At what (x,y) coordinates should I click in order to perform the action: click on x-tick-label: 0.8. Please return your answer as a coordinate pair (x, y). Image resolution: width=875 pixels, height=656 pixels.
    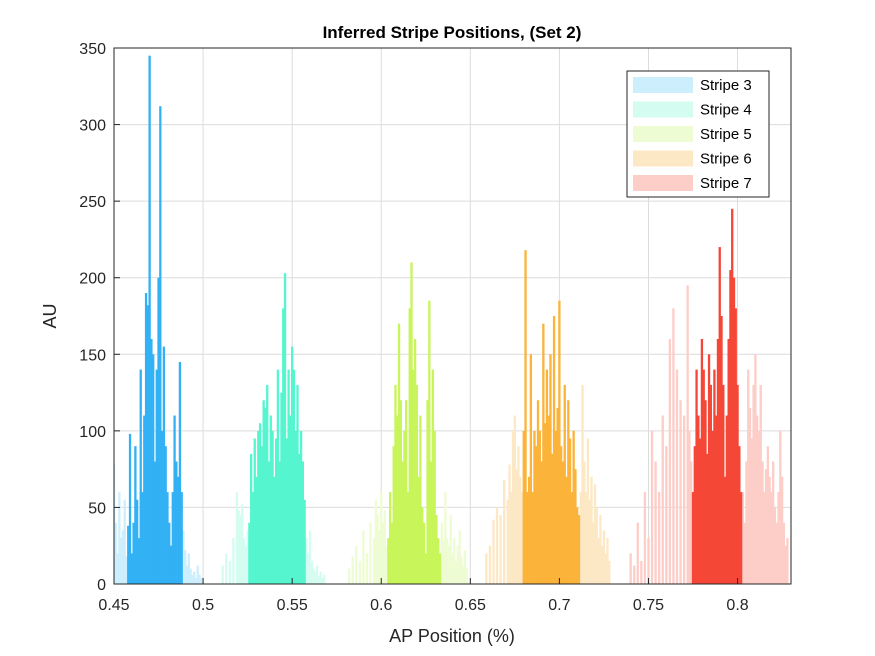
    Looking at the image, I should click on (737, 605).